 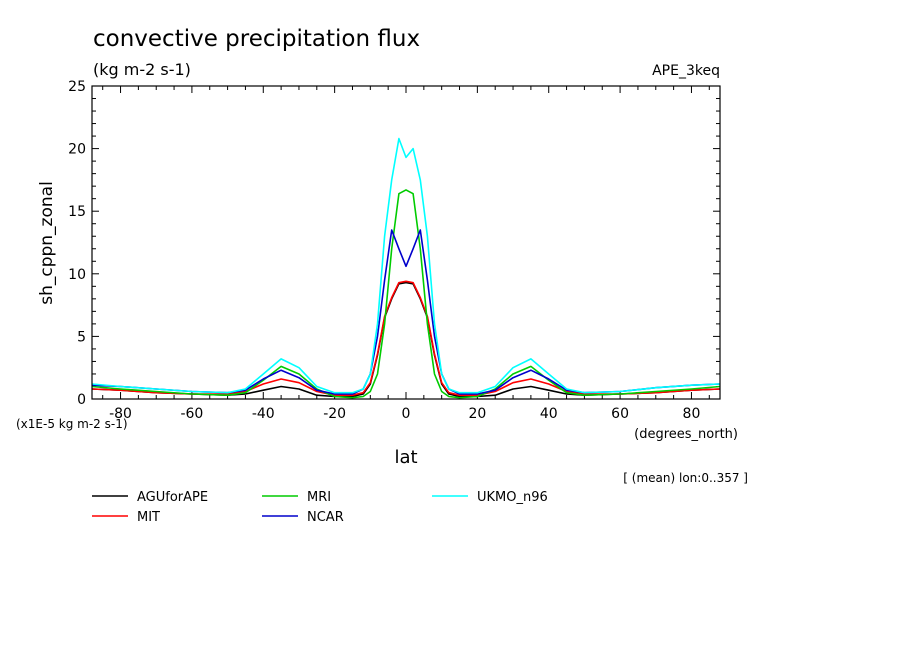 What do you see at coordinates (549, 414) in the screenshot?
I see `x-tick-label: 40` at bounding box center [549, 414].